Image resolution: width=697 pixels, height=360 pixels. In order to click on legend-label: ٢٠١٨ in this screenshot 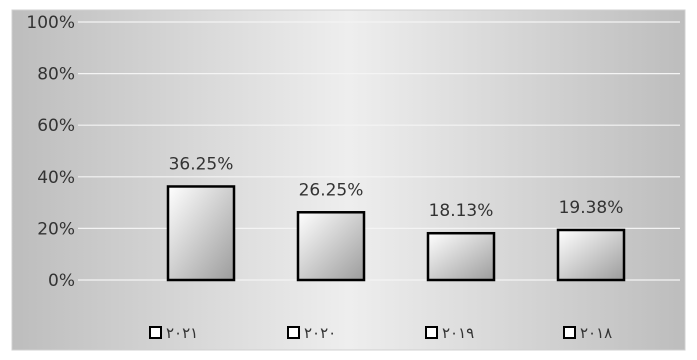, I will do `click(596, 333)`.